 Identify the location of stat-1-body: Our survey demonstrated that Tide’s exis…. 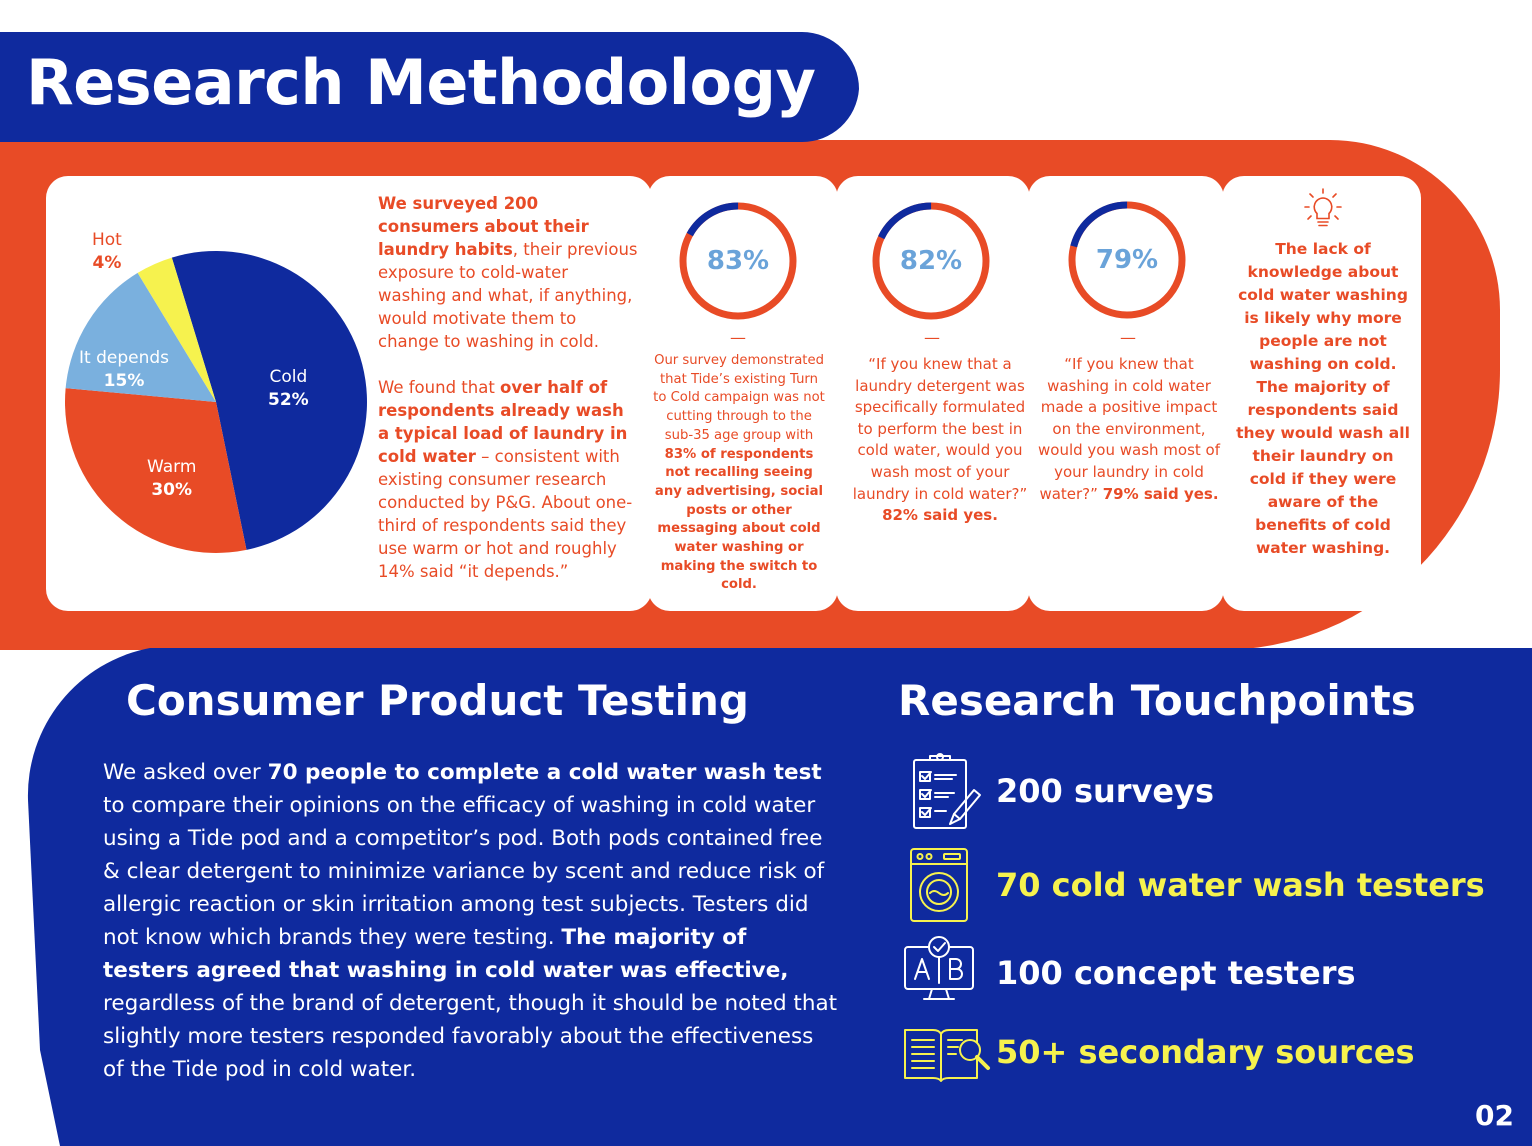
(739, 398).